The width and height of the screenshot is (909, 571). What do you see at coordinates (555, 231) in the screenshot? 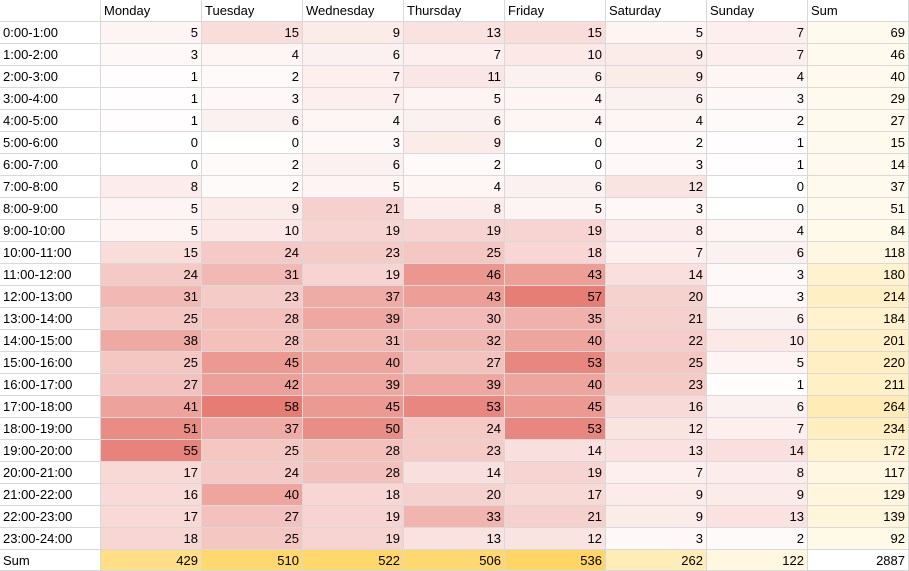
I see `heatmap-cell: 19` at bounding box center [555, 231].